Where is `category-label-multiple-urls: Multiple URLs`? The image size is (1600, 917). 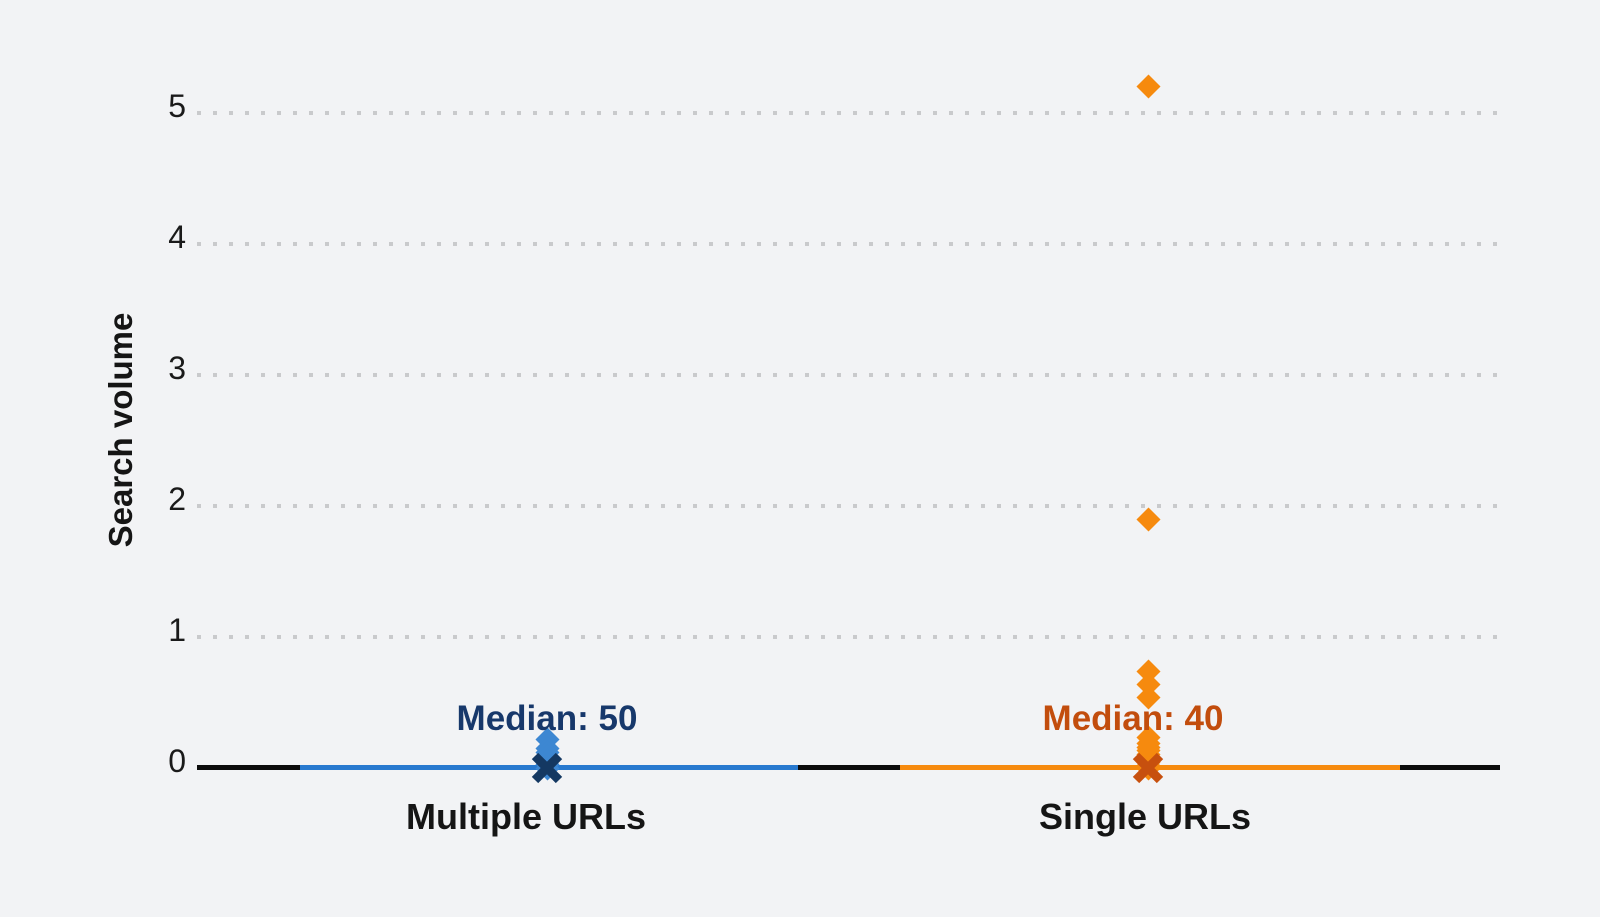 category-label-multiple-urls: Multiple URLs is located at coordinates (526, 816).